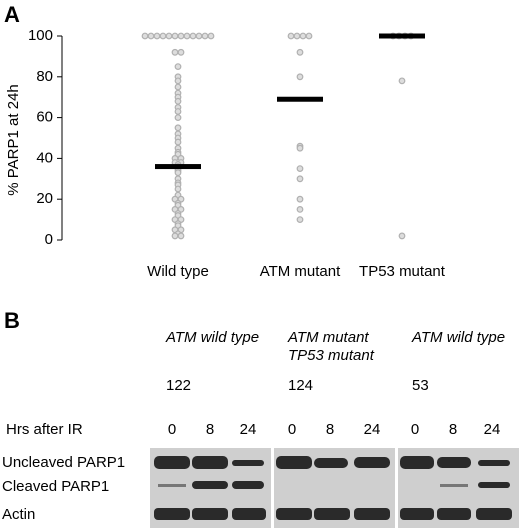 This screenshot has width=520, height=528. What do you see at coordinates (420, 385) in the screenshot?
I see `sample-label: 53` at bounding box center [420, 385].